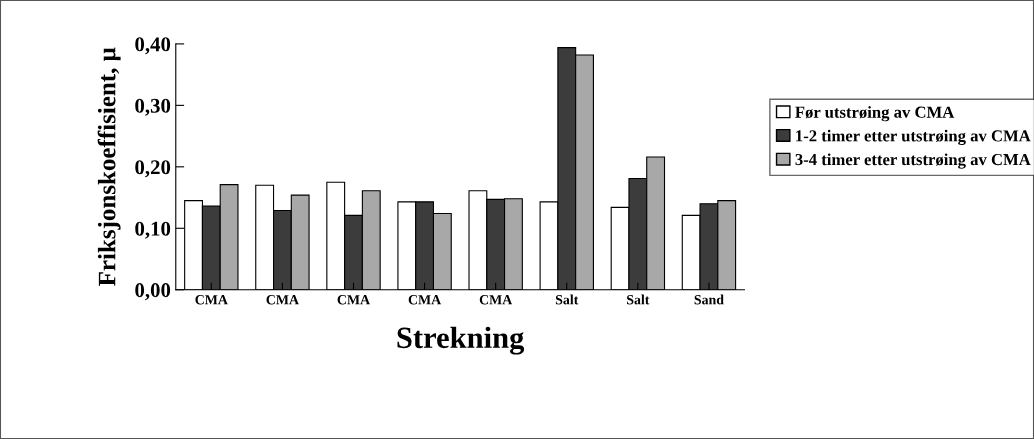 Image resolution: width=1034 pixels, height=439 pixels. What do you see at coordinates (109, 166) in the screenshot?
I see `y-axis-title: Friksjonskoeffisient, μ` at bounding box center [109, 166].